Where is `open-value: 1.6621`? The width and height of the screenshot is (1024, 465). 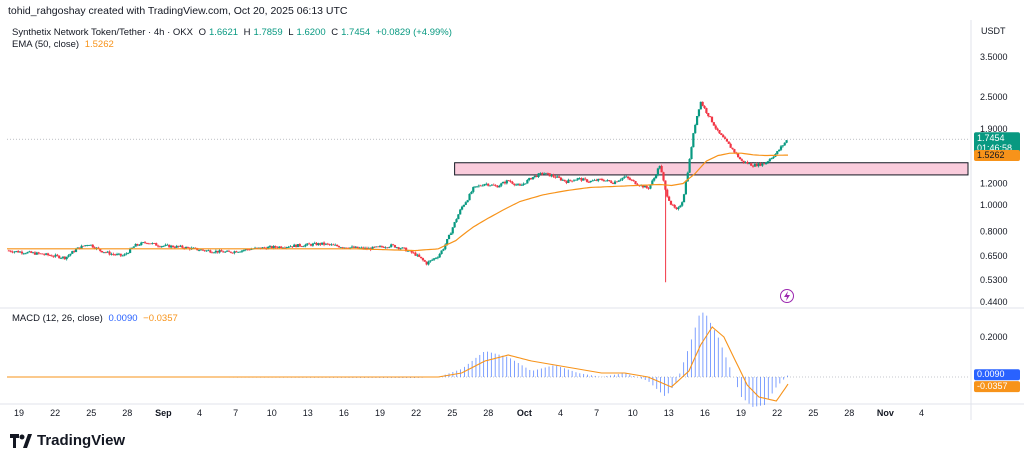 open-value: 1.6621 is located at coordinates (223, 32).